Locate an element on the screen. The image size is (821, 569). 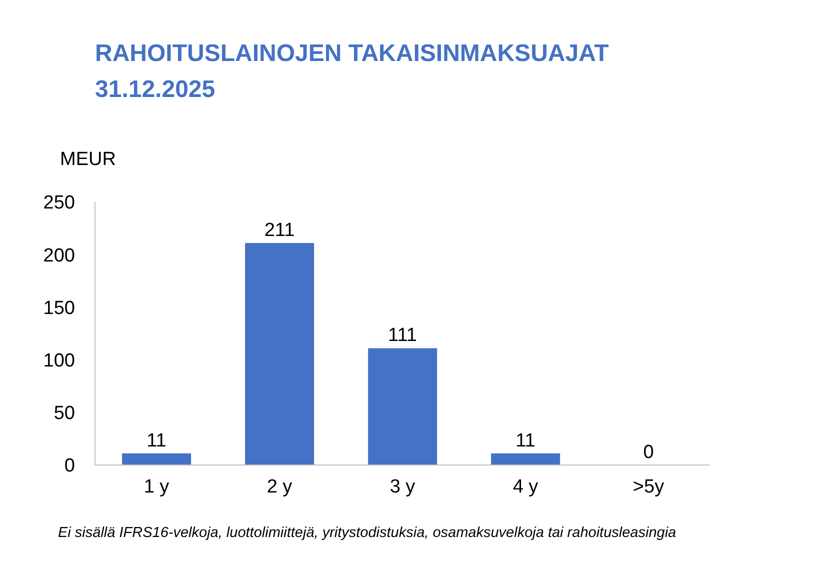
x-tick-label: >5y is located at coordinates (648, 487).